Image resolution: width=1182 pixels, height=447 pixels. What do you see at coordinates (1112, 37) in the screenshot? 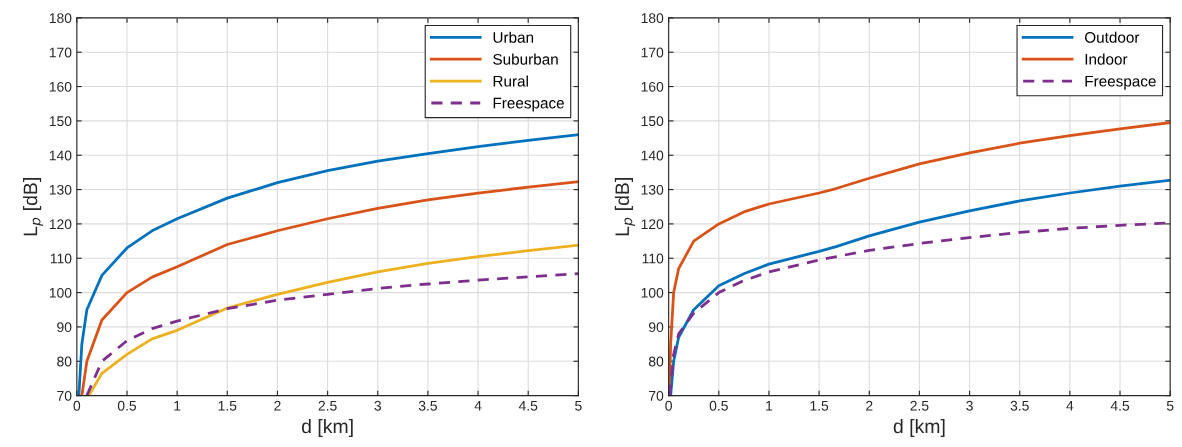
I see `legend-label: Outdoor` at bounding box center [1112, 37].